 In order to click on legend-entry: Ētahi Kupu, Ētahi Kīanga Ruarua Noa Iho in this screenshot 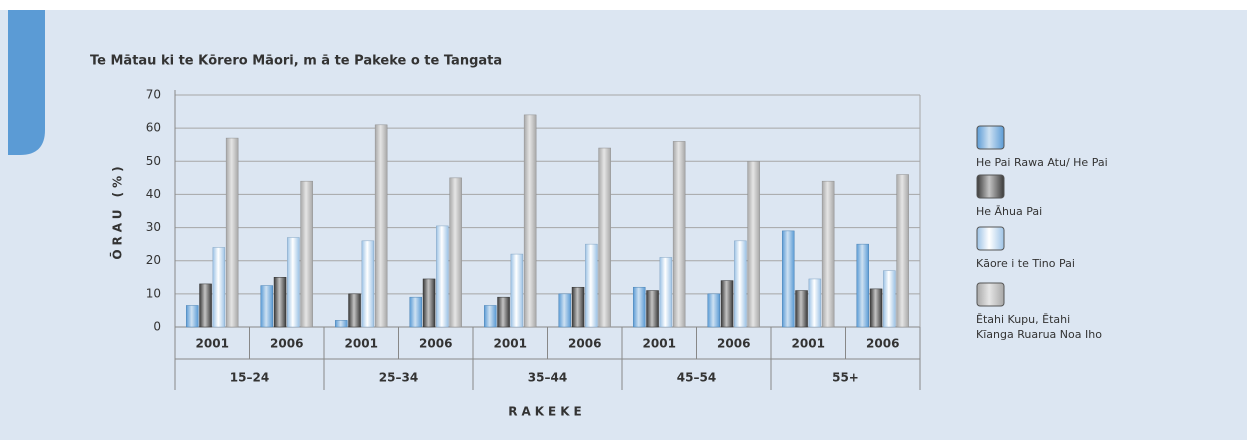, I will do `click(1056, 312)`.